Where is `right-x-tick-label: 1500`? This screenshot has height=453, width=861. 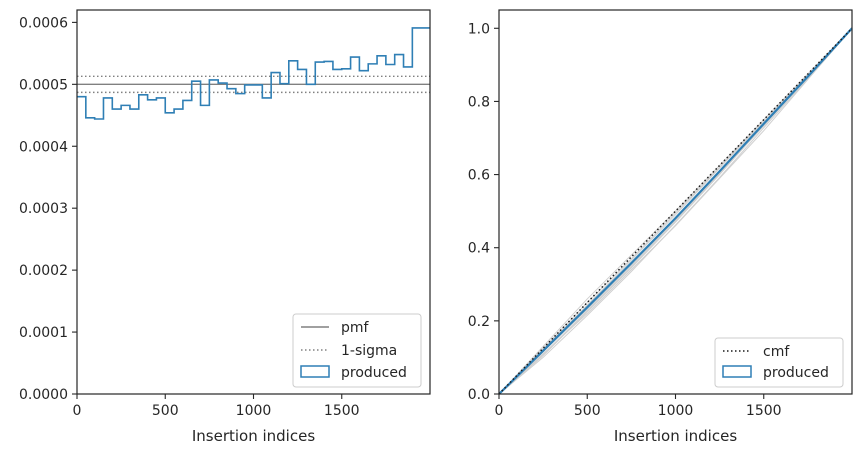 right-x-tick-label: 1500 is located at coordinates (764, 411).